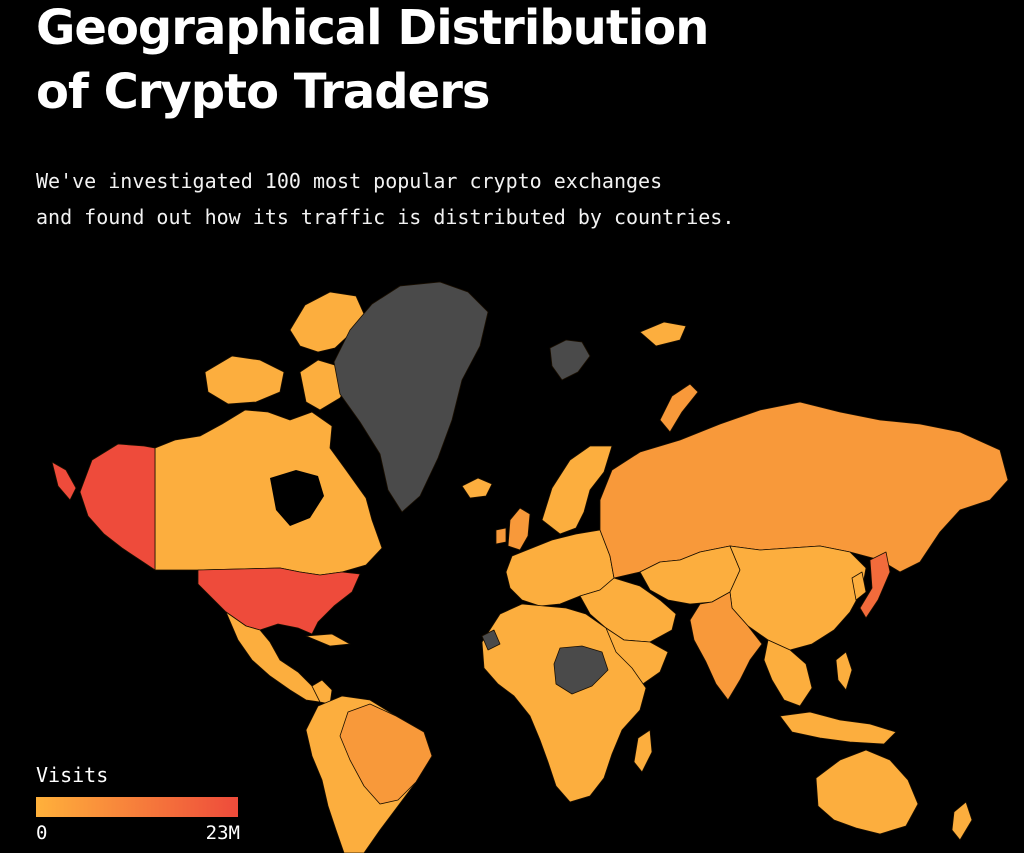 This screenshot has height=853, width=1024. Describe the element at coordinates (42, 833) in the screenshot. I see `legend-min-label: 0` at that location.